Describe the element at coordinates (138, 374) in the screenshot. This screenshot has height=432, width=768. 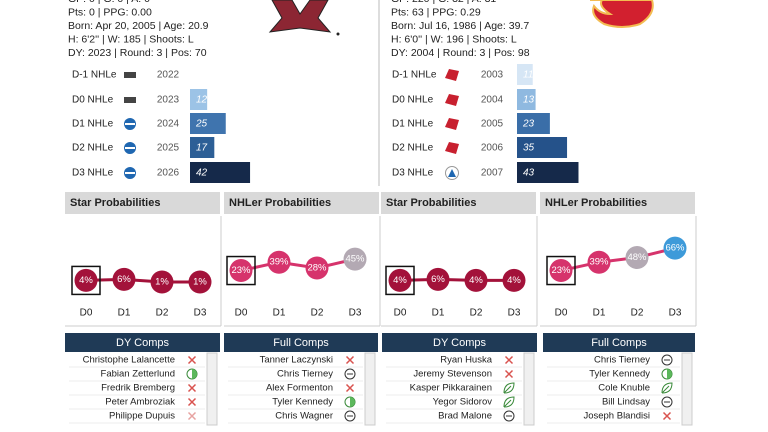
I see `comp-name: Fabian Zetterlund` at that location.